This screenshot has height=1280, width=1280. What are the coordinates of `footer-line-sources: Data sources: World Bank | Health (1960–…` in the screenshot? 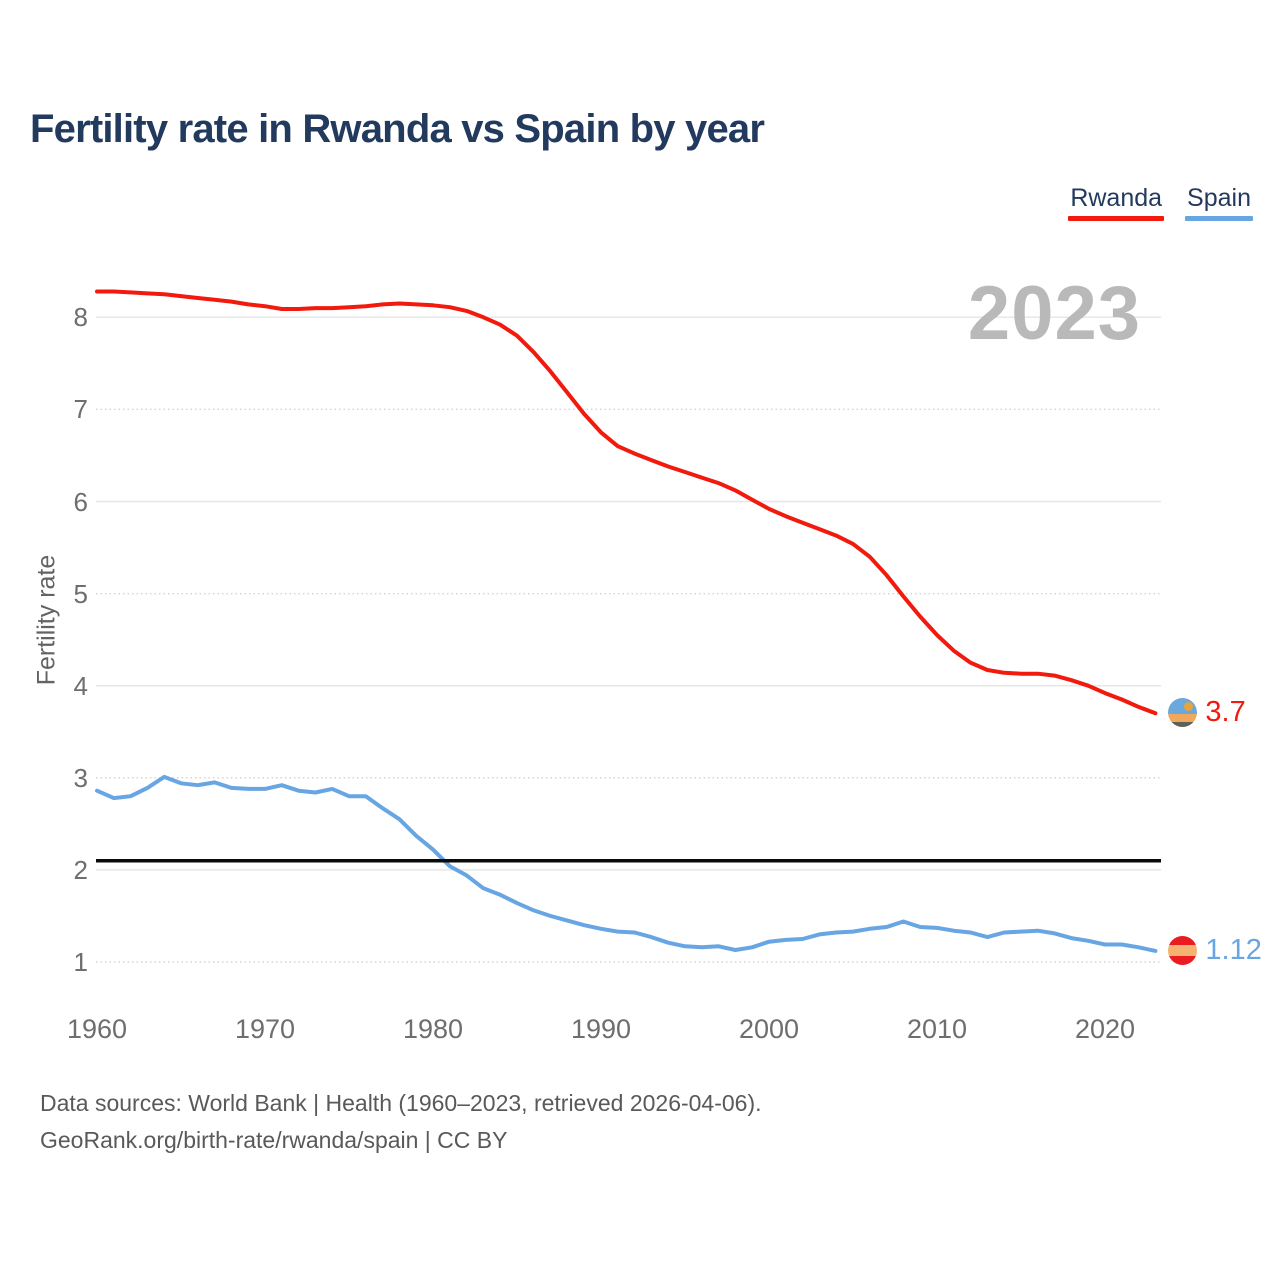 It's located at (401, 1103).